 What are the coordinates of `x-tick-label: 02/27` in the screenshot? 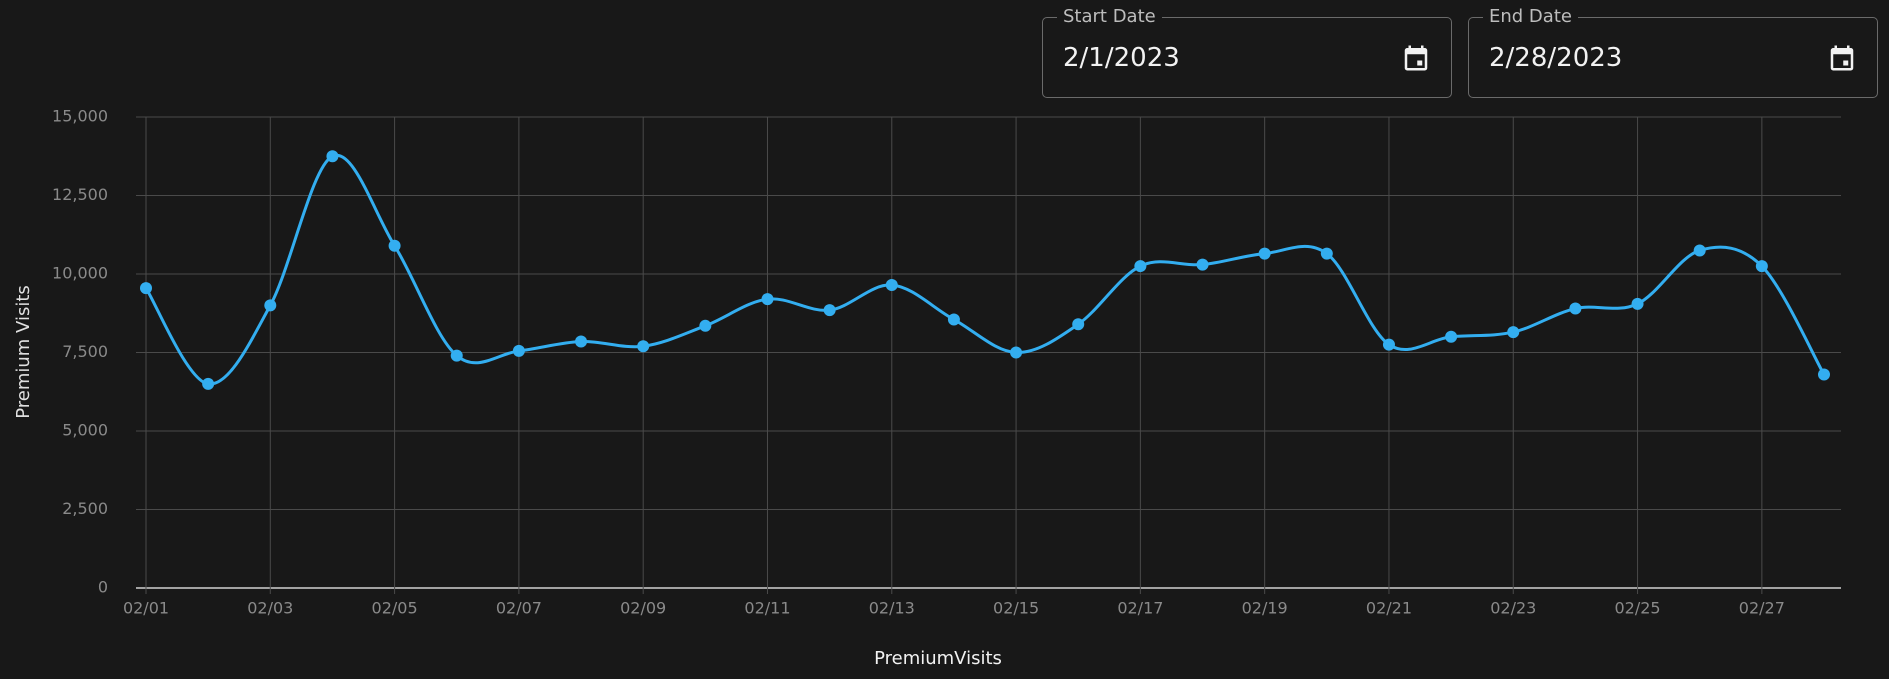 It's located at (1762, 608).